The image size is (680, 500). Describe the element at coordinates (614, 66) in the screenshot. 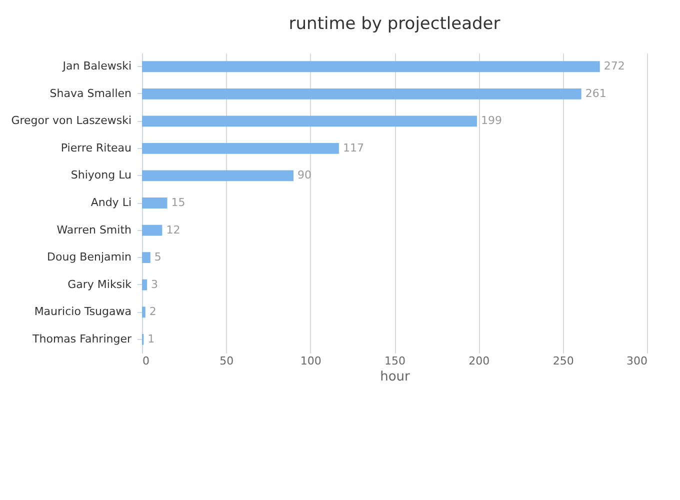

I see `data-label: 272` at that location.